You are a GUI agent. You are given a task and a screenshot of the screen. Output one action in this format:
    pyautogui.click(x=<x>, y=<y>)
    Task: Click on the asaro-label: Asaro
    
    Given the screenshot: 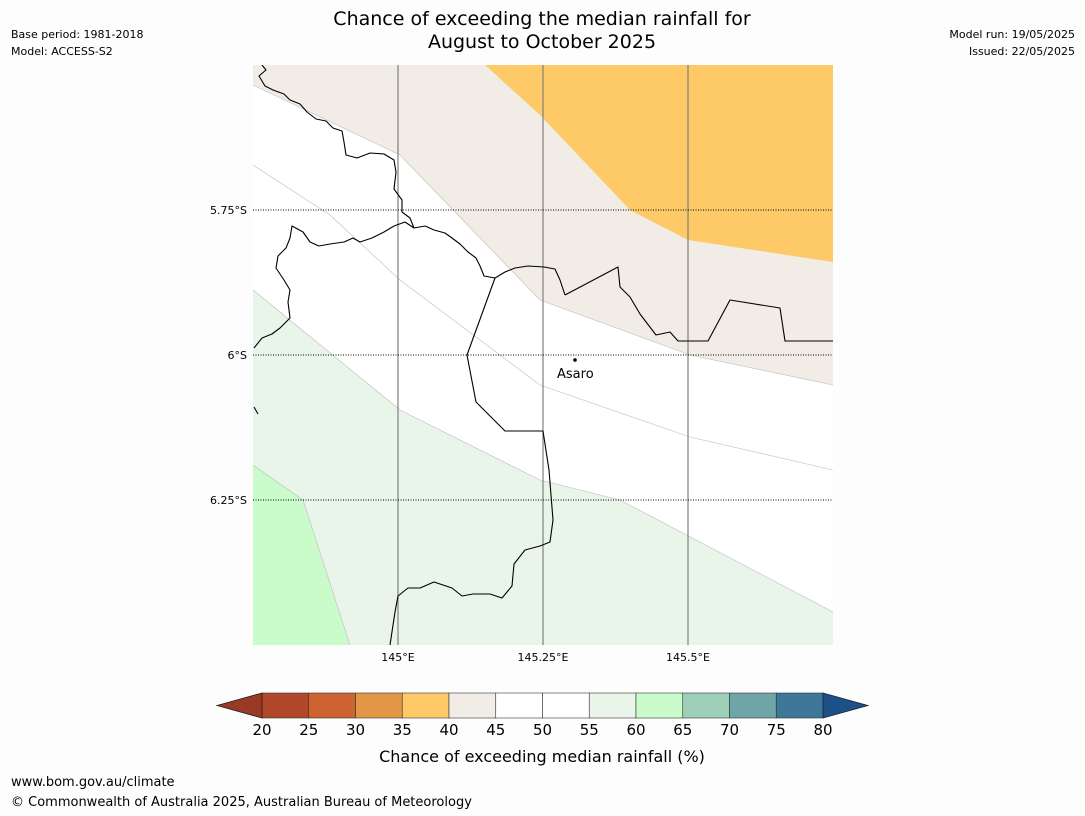 What is the action you would take?
    pyautogui.click(x=575, y=374)
    